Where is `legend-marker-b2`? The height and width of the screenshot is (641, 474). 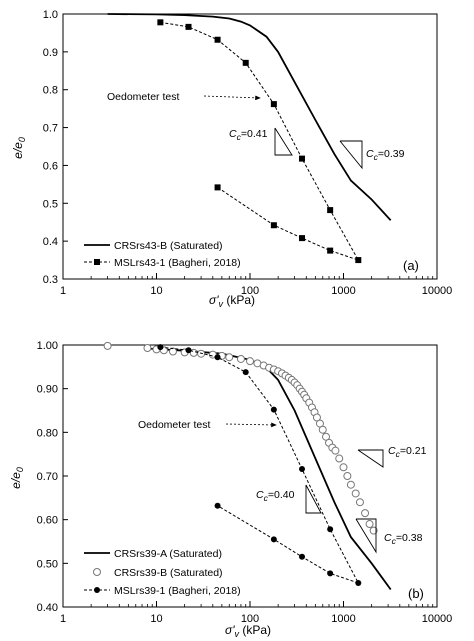
legend-marker-b2 is located at coordinates (97, 590).